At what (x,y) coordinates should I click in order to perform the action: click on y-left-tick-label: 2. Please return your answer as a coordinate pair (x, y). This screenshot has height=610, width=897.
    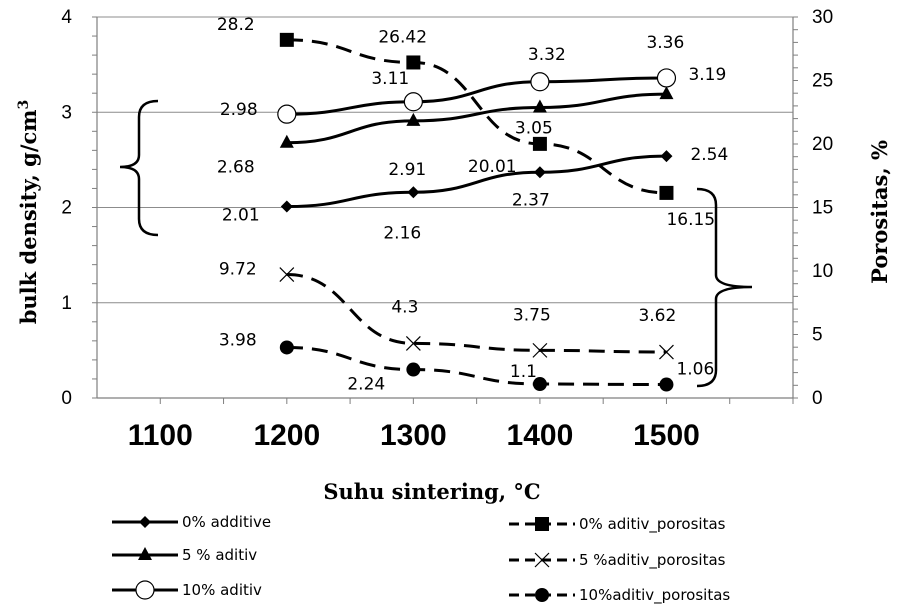
    Looking at the image, I should click on (66, 208).